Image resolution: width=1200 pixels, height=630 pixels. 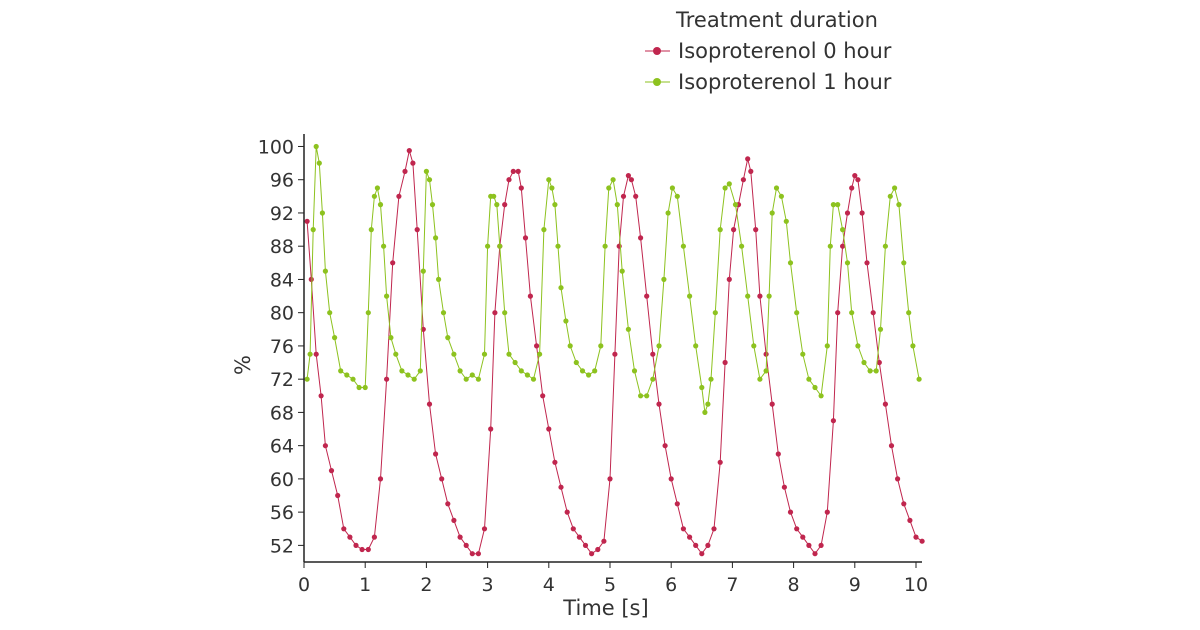 What do you see at coordinates (276, 147) in the screenshot?
I see `y-tick-label: 100` at bounding box center [276, 147].